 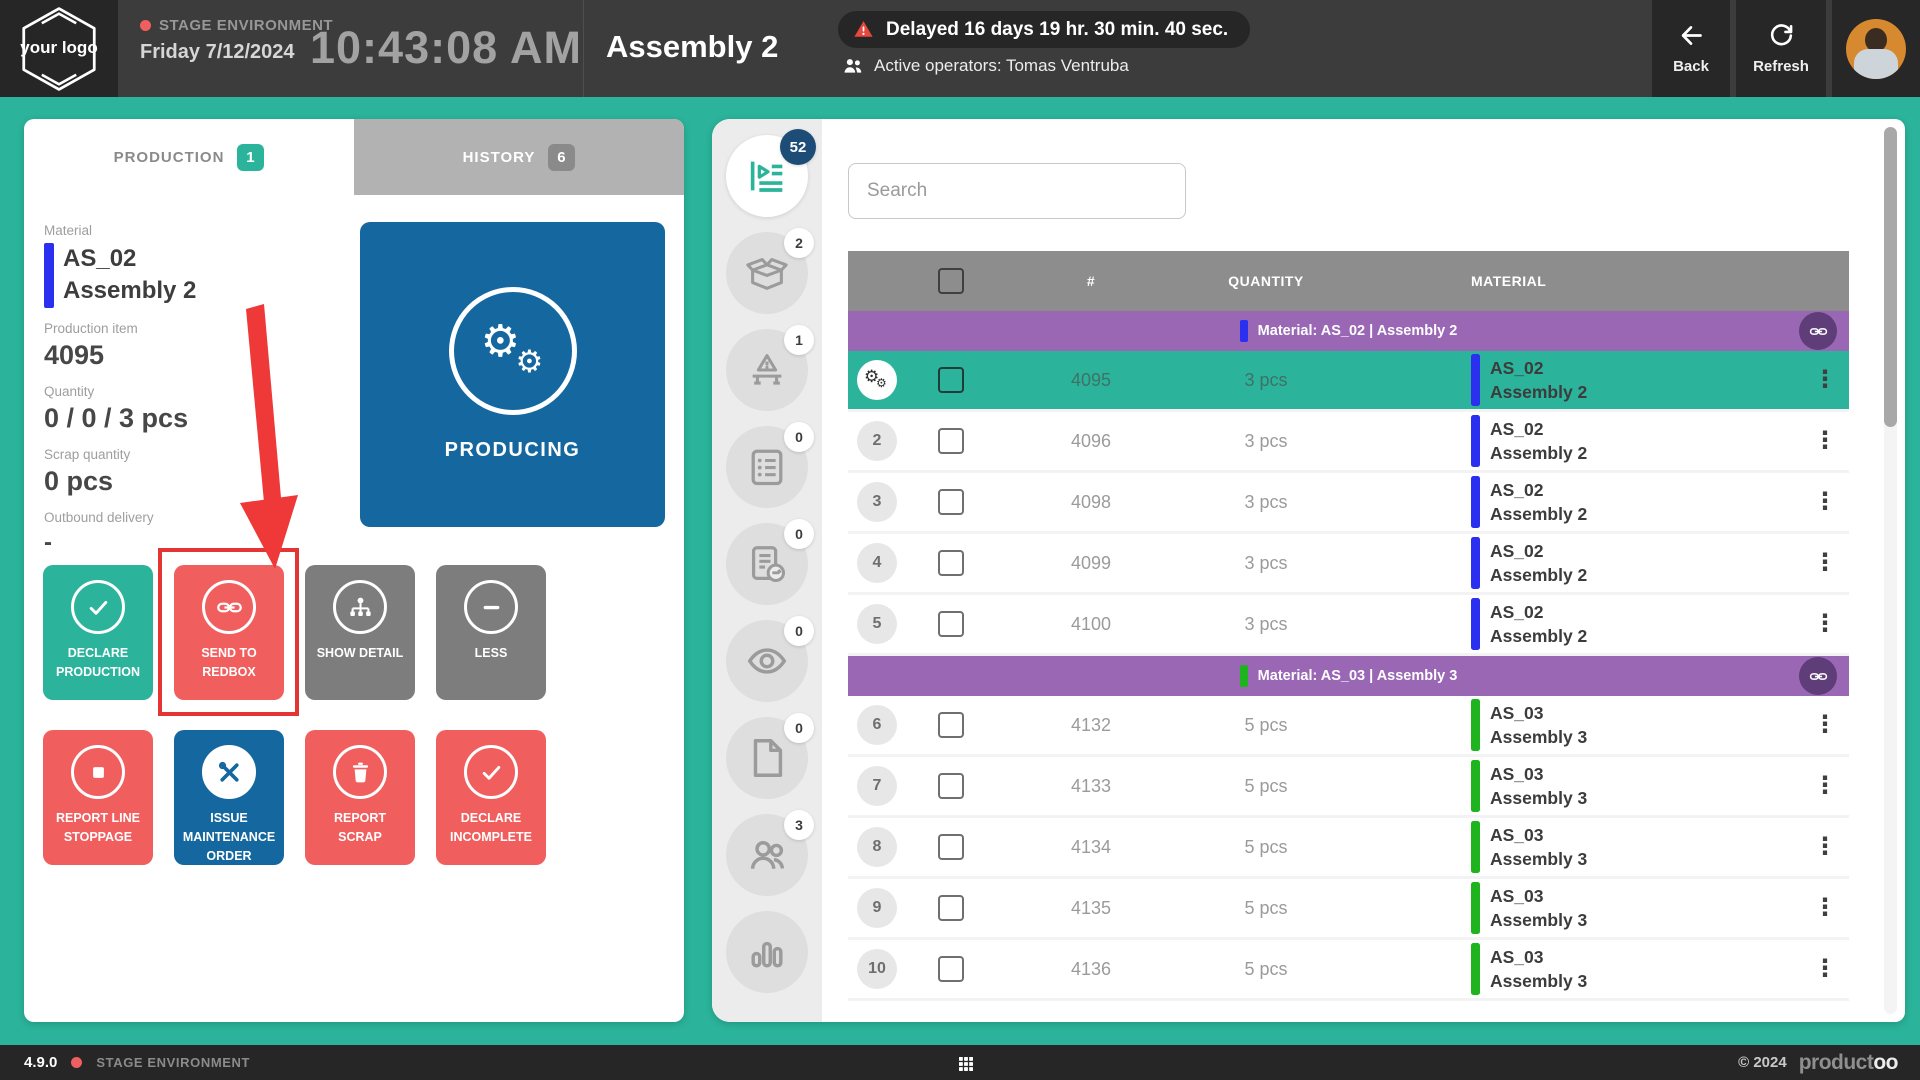 What do you see at coordinates (1348, 787) in the screenshot?
I see `worklist-row: 7 4133 5 pcs AS_03 Assembly 3 ⋮` at bounding box center [1348, 787].